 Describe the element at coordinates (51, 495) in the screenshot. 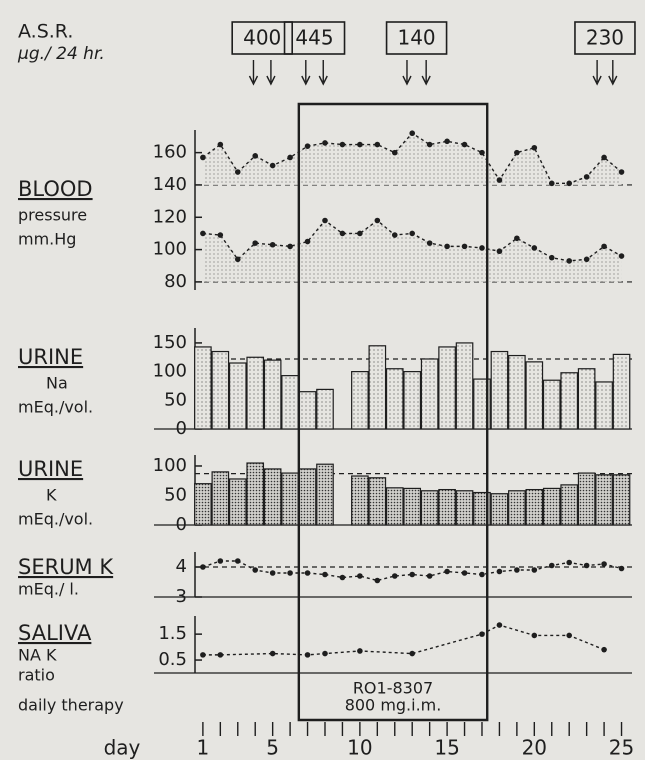

I see `panel-label: K` at that location.